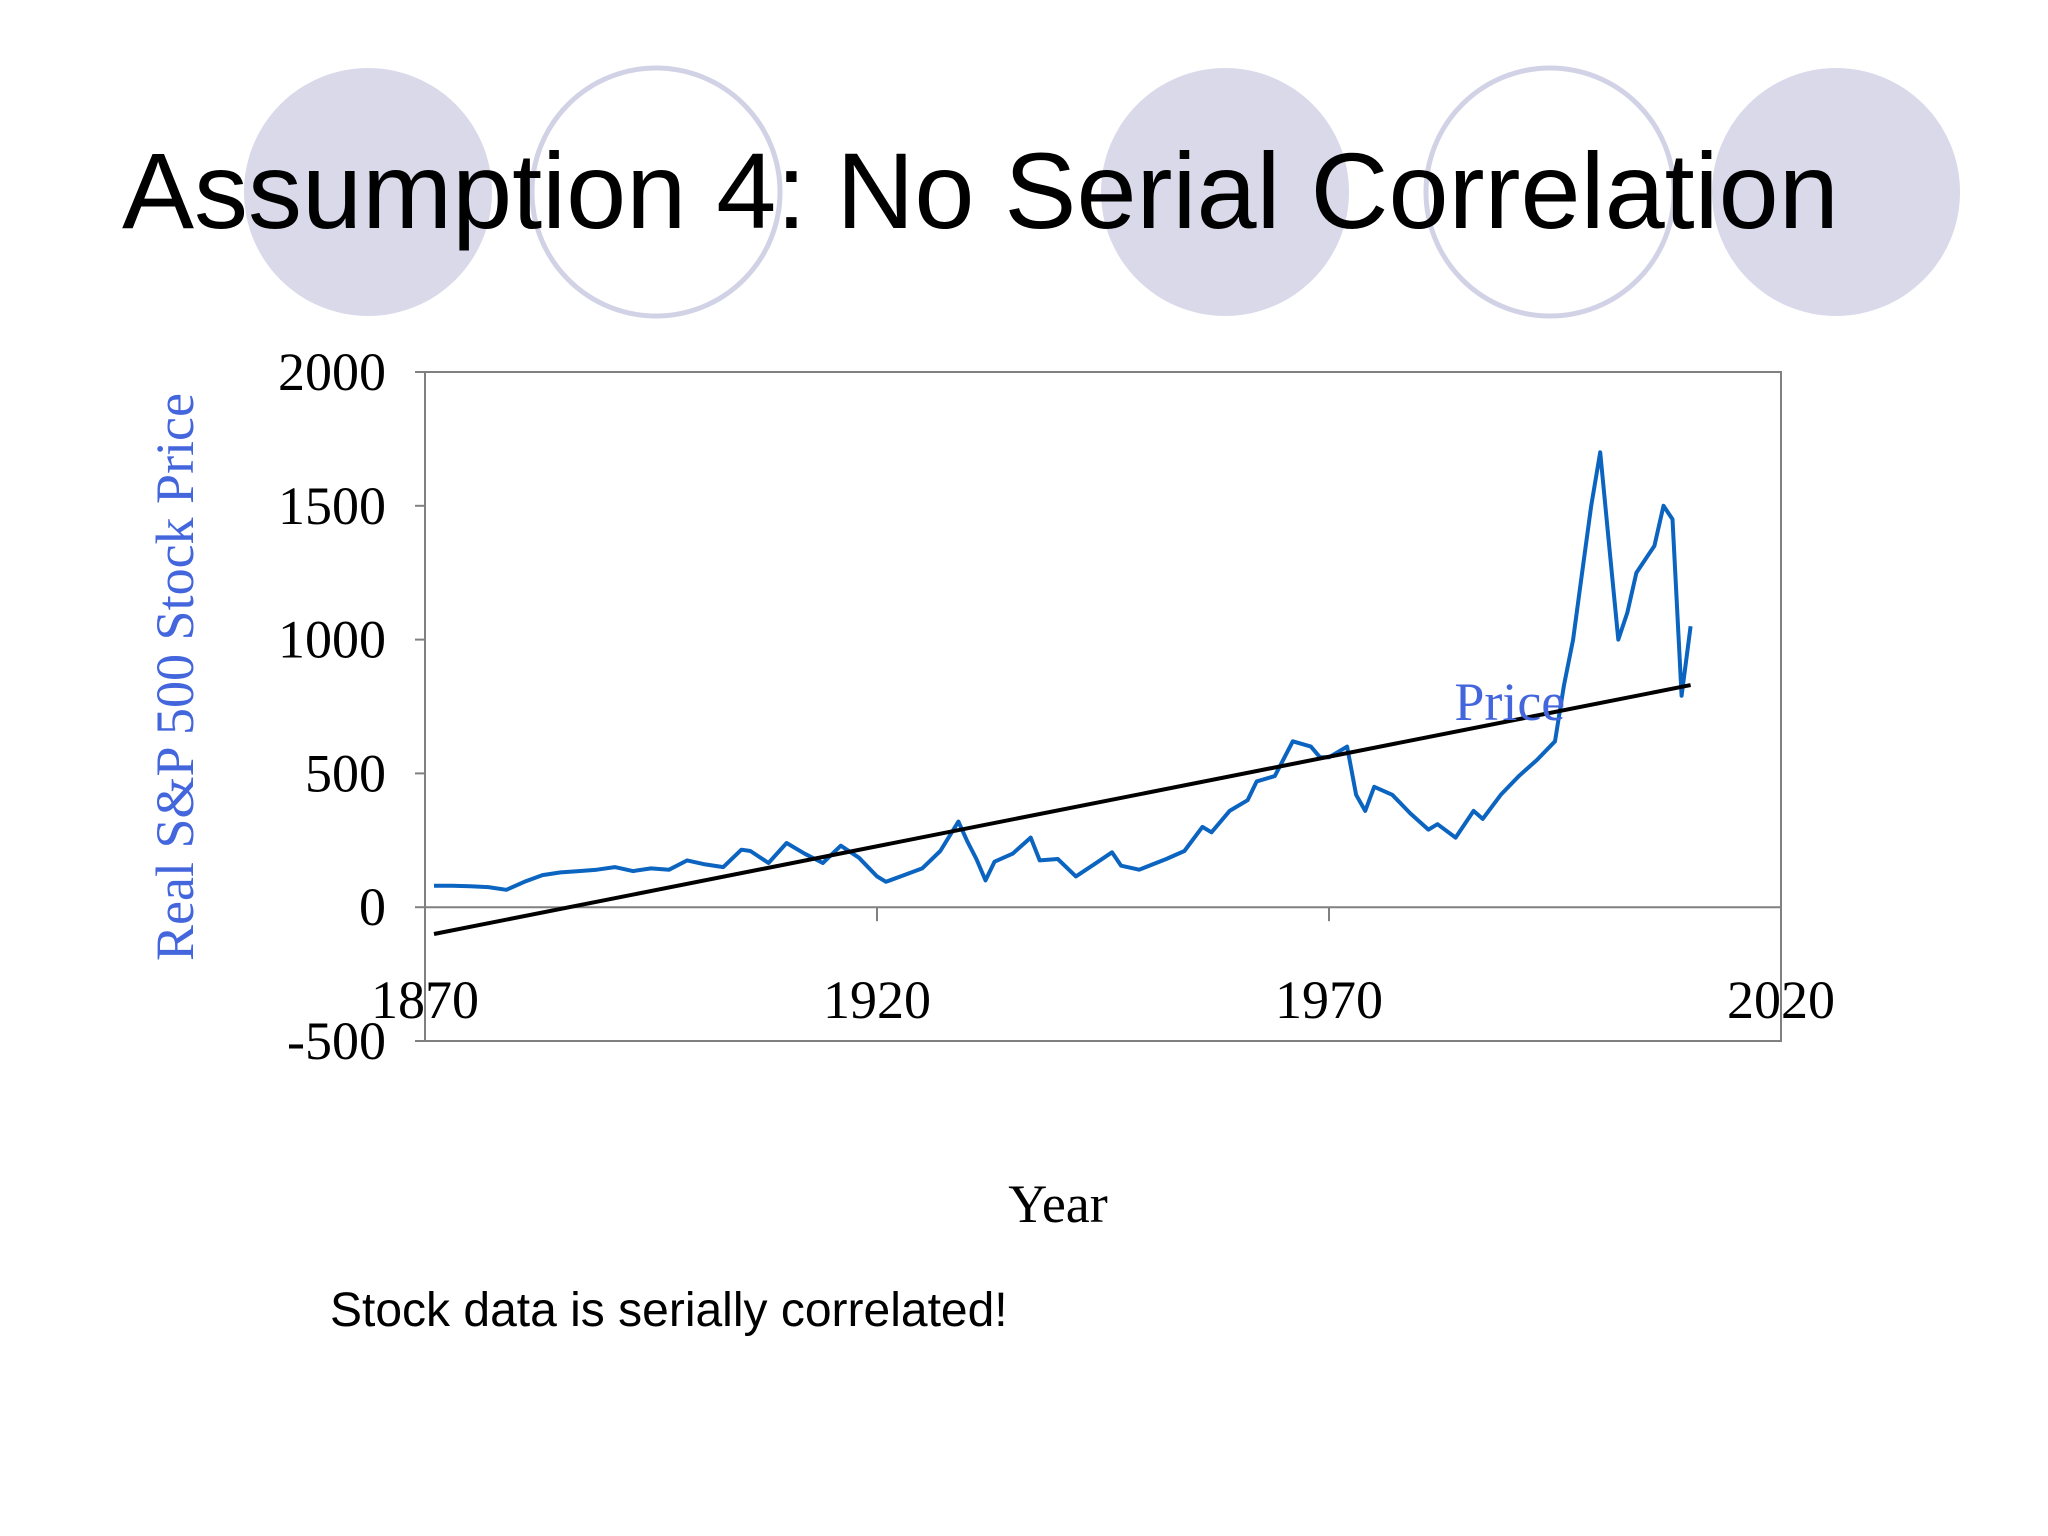  What do you see at coordinates (1509, 702) in the screenshot?
I see `series-label-price: Price` at bounding box center [1509, 702].